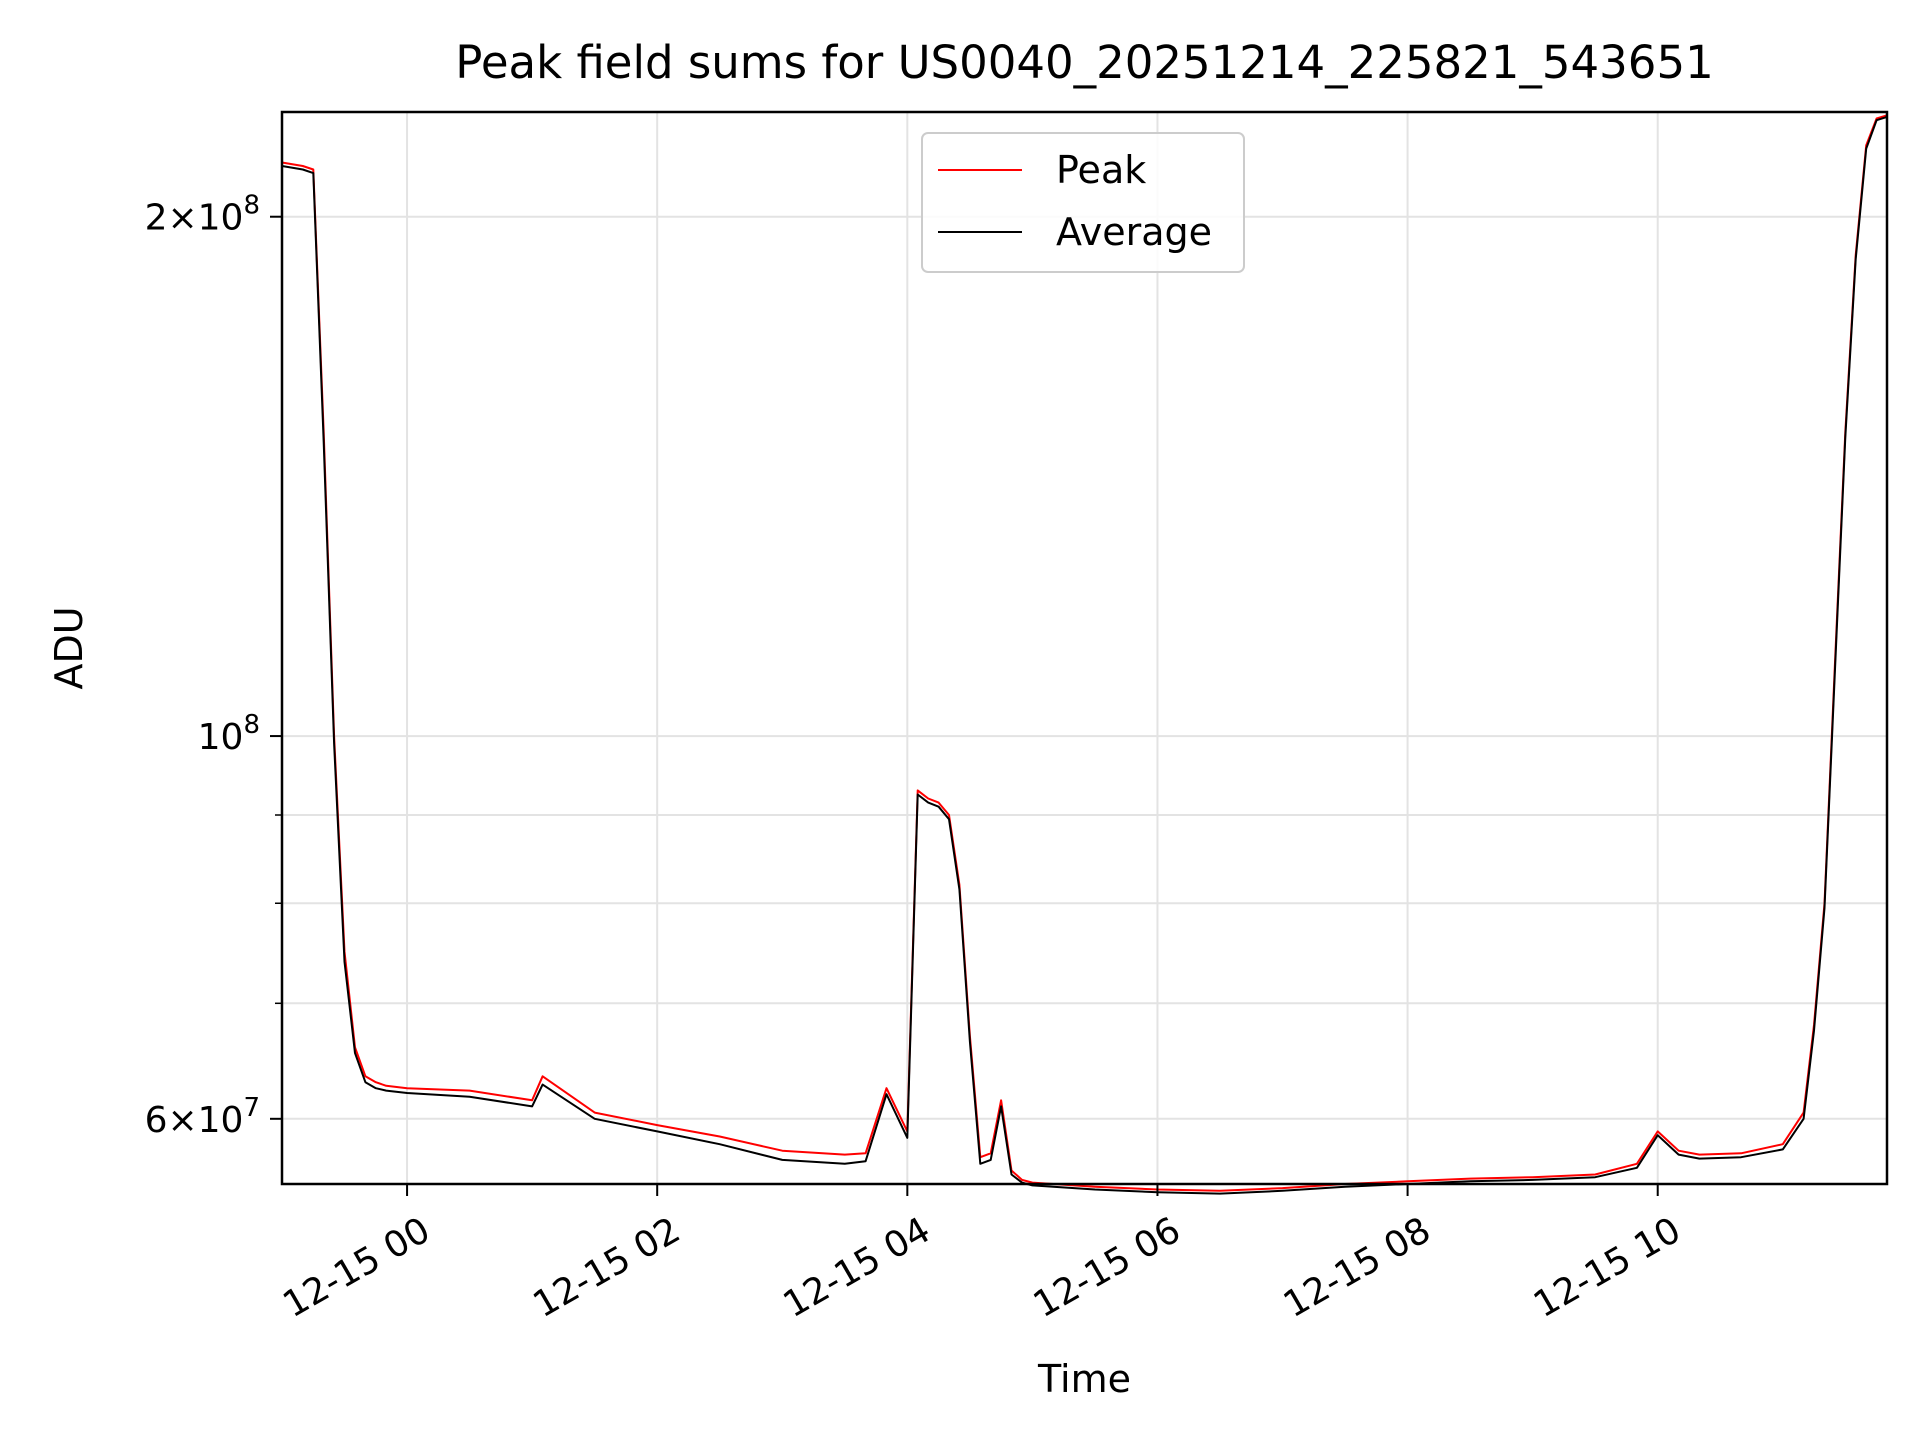  I want to click on y-tick-label: 2×10⁸, so click(202, 215).